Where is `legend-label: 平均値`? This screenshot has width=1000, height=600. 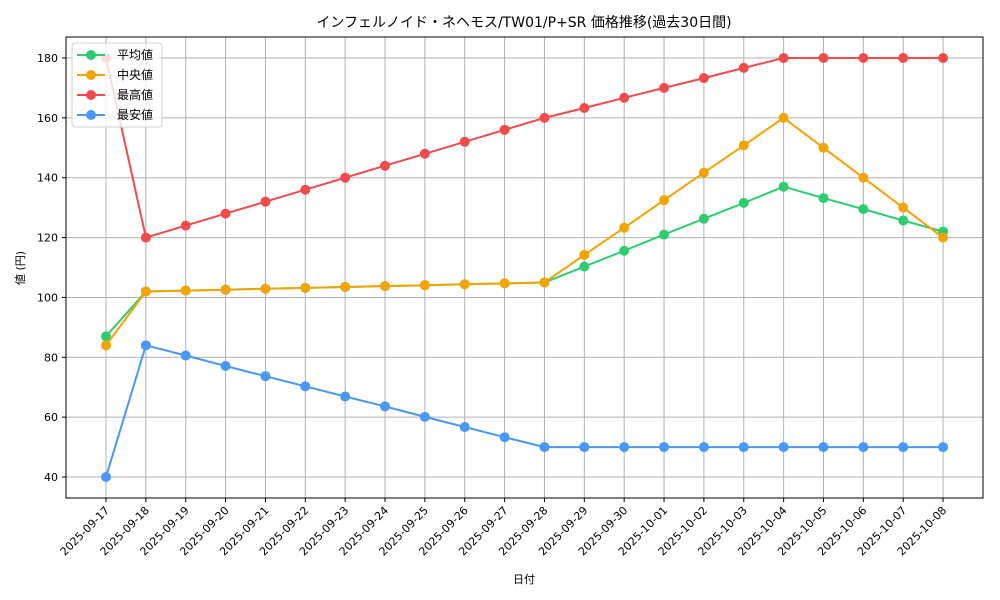
legend-label: 平均値 is located at coordinates (135, 54).